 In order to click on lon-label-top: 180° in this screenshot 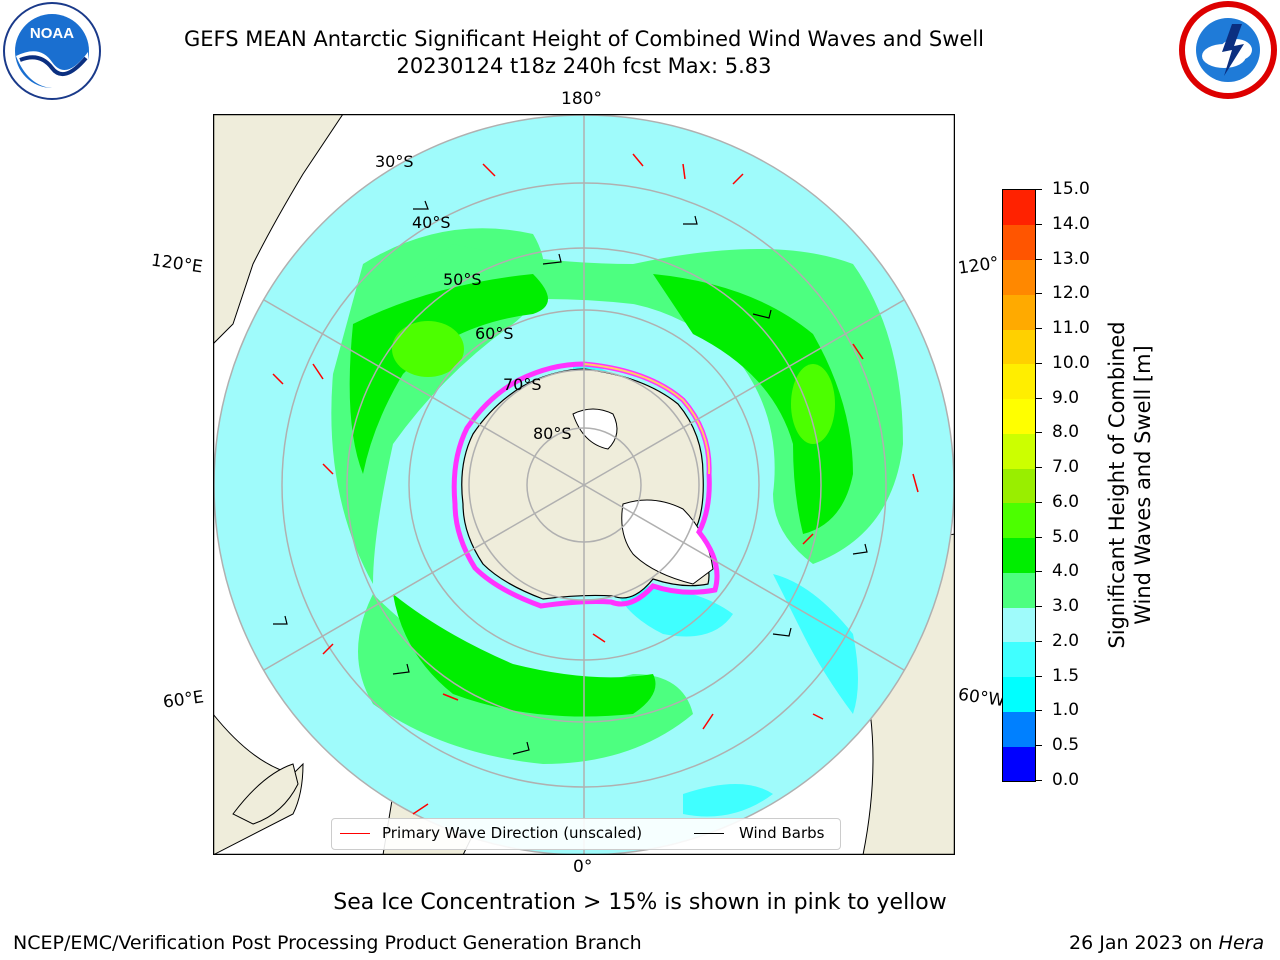, I will do `click(581, 99)`.